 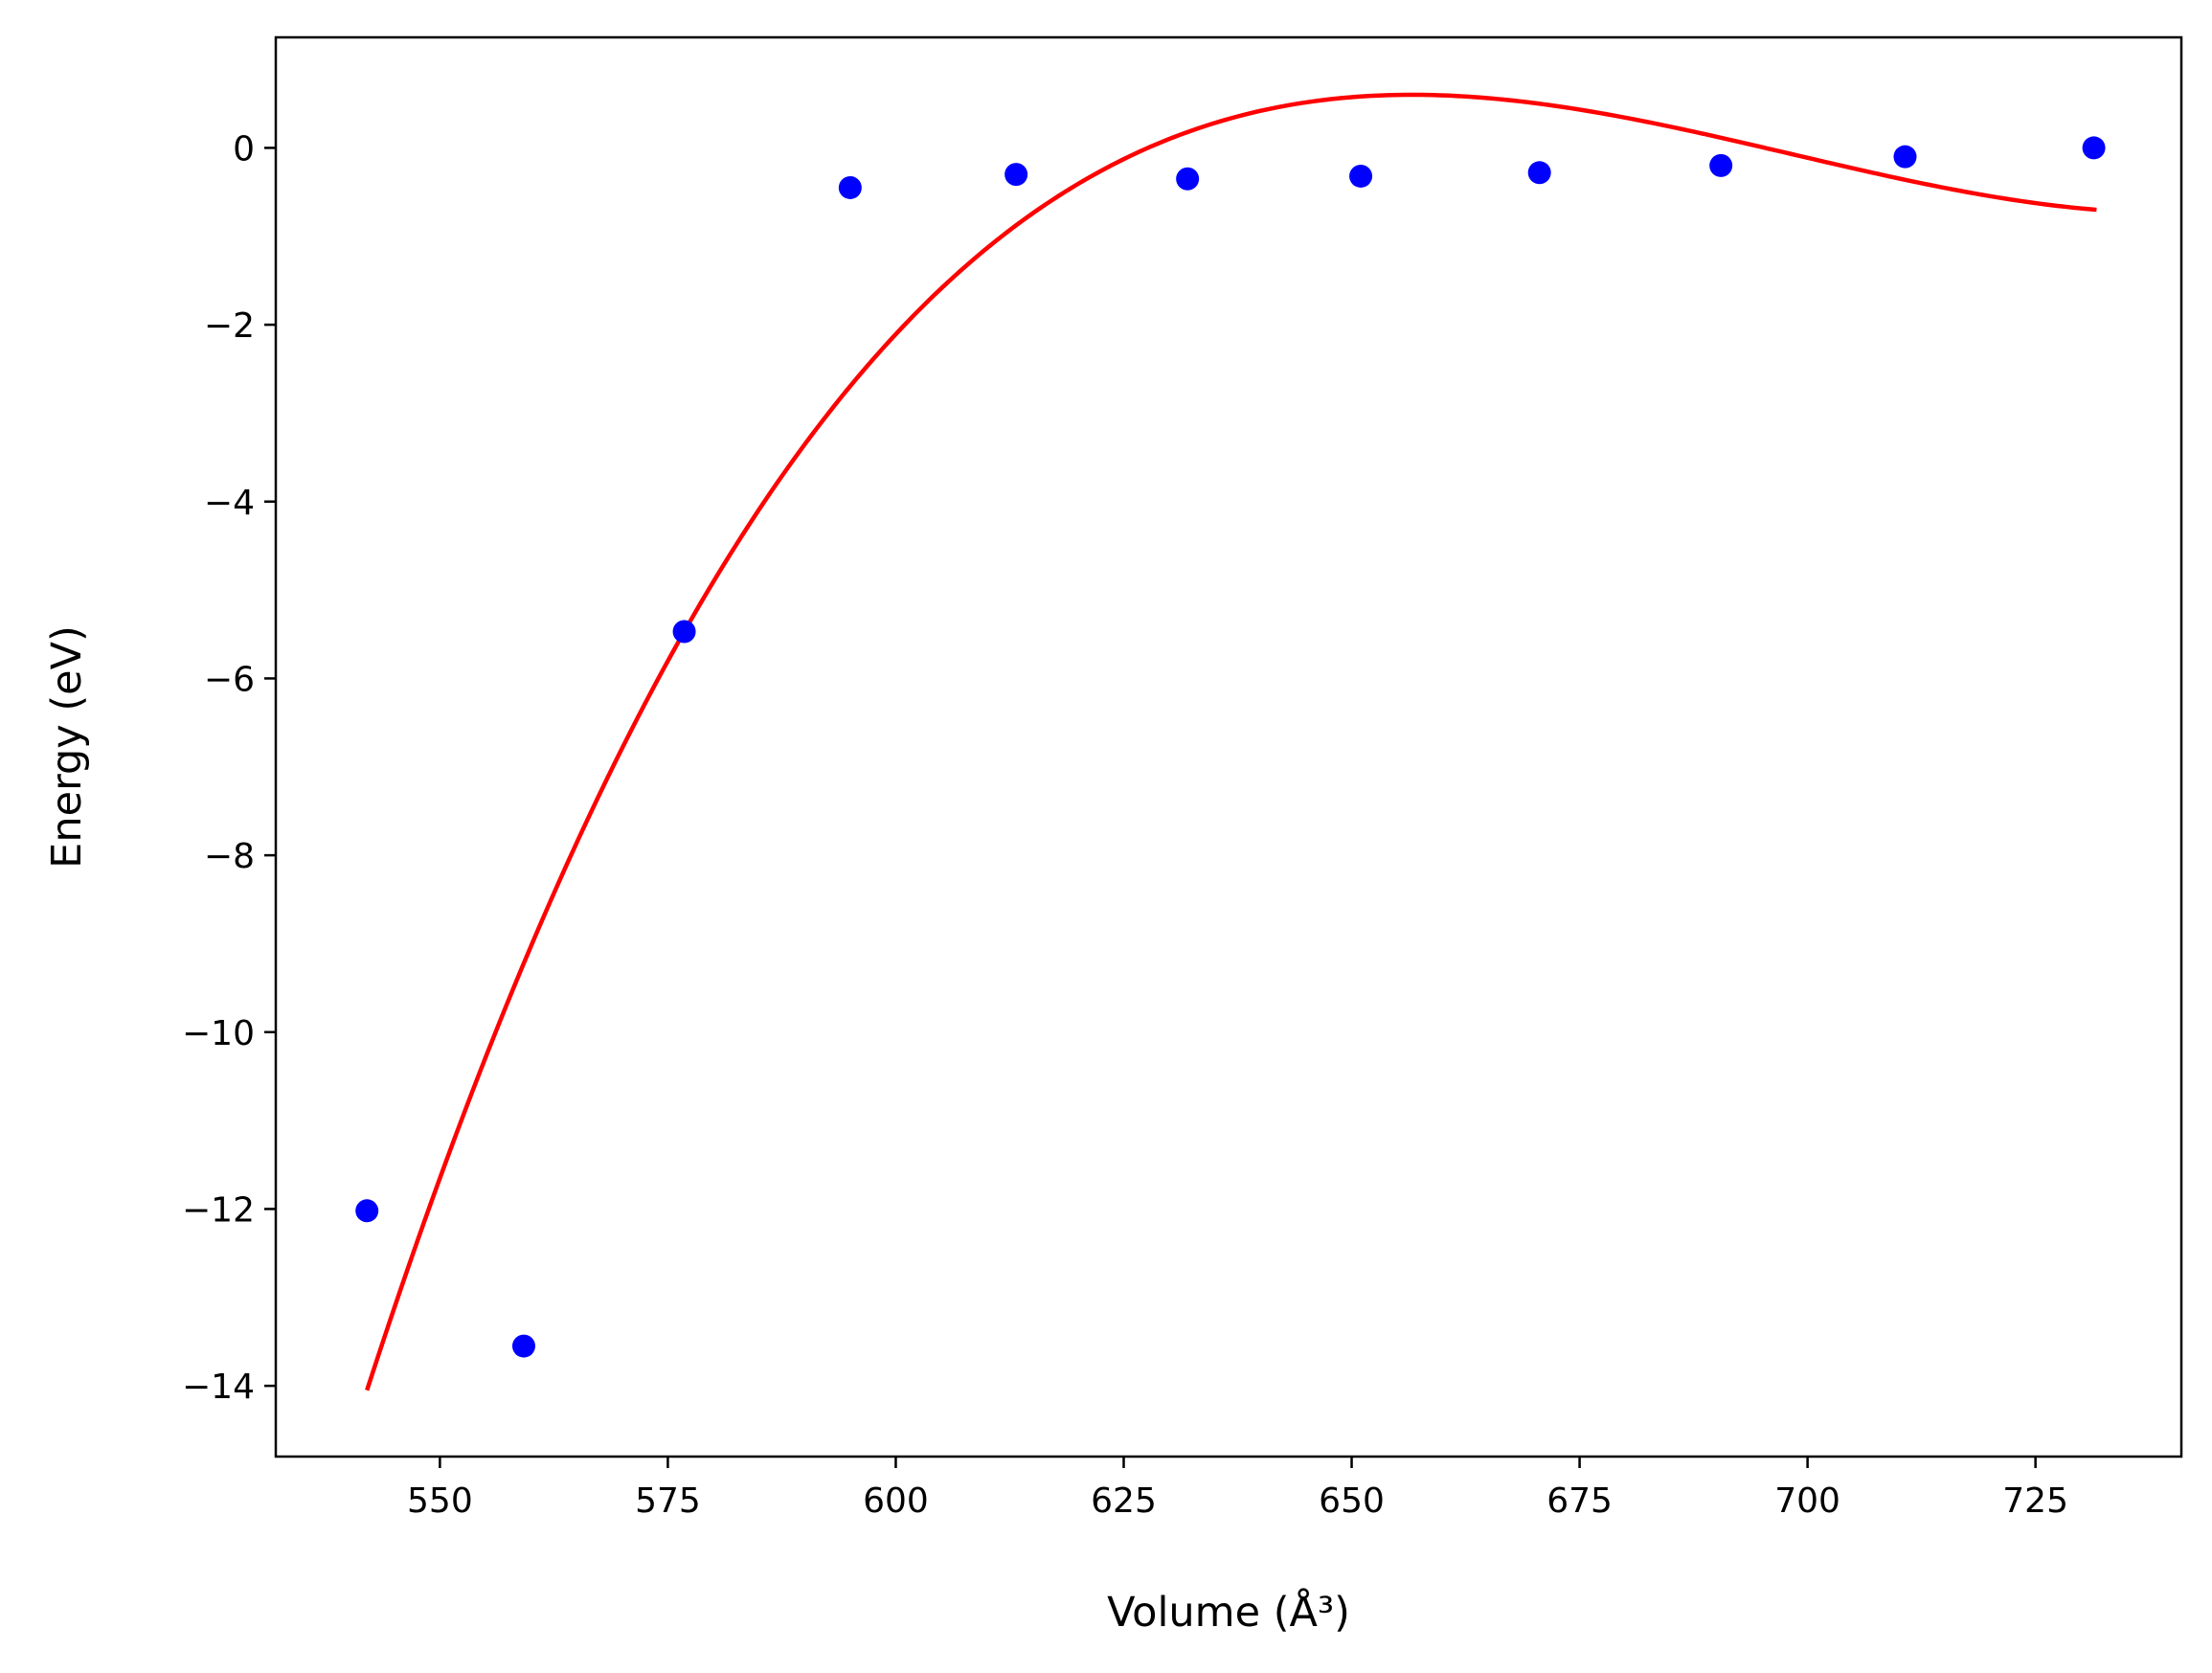 What do you see at coordinates (229, 326) in the screenshot?
I see `y-tick-label: −2` at bounding box center [229, 326].